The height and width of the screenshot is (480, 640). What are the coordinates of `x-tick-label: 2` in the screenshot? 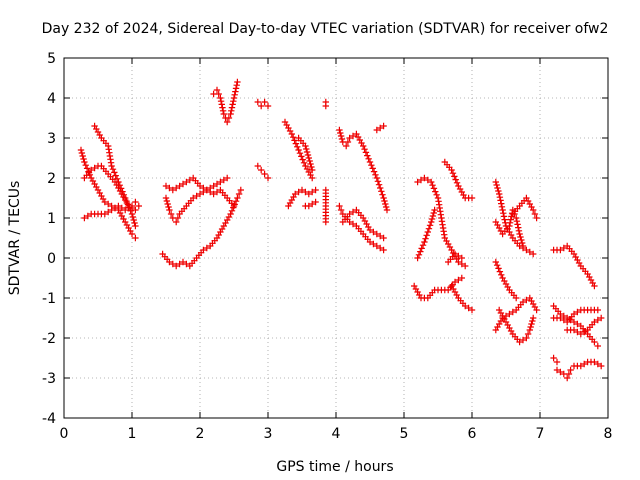 It's located at (200, 434).